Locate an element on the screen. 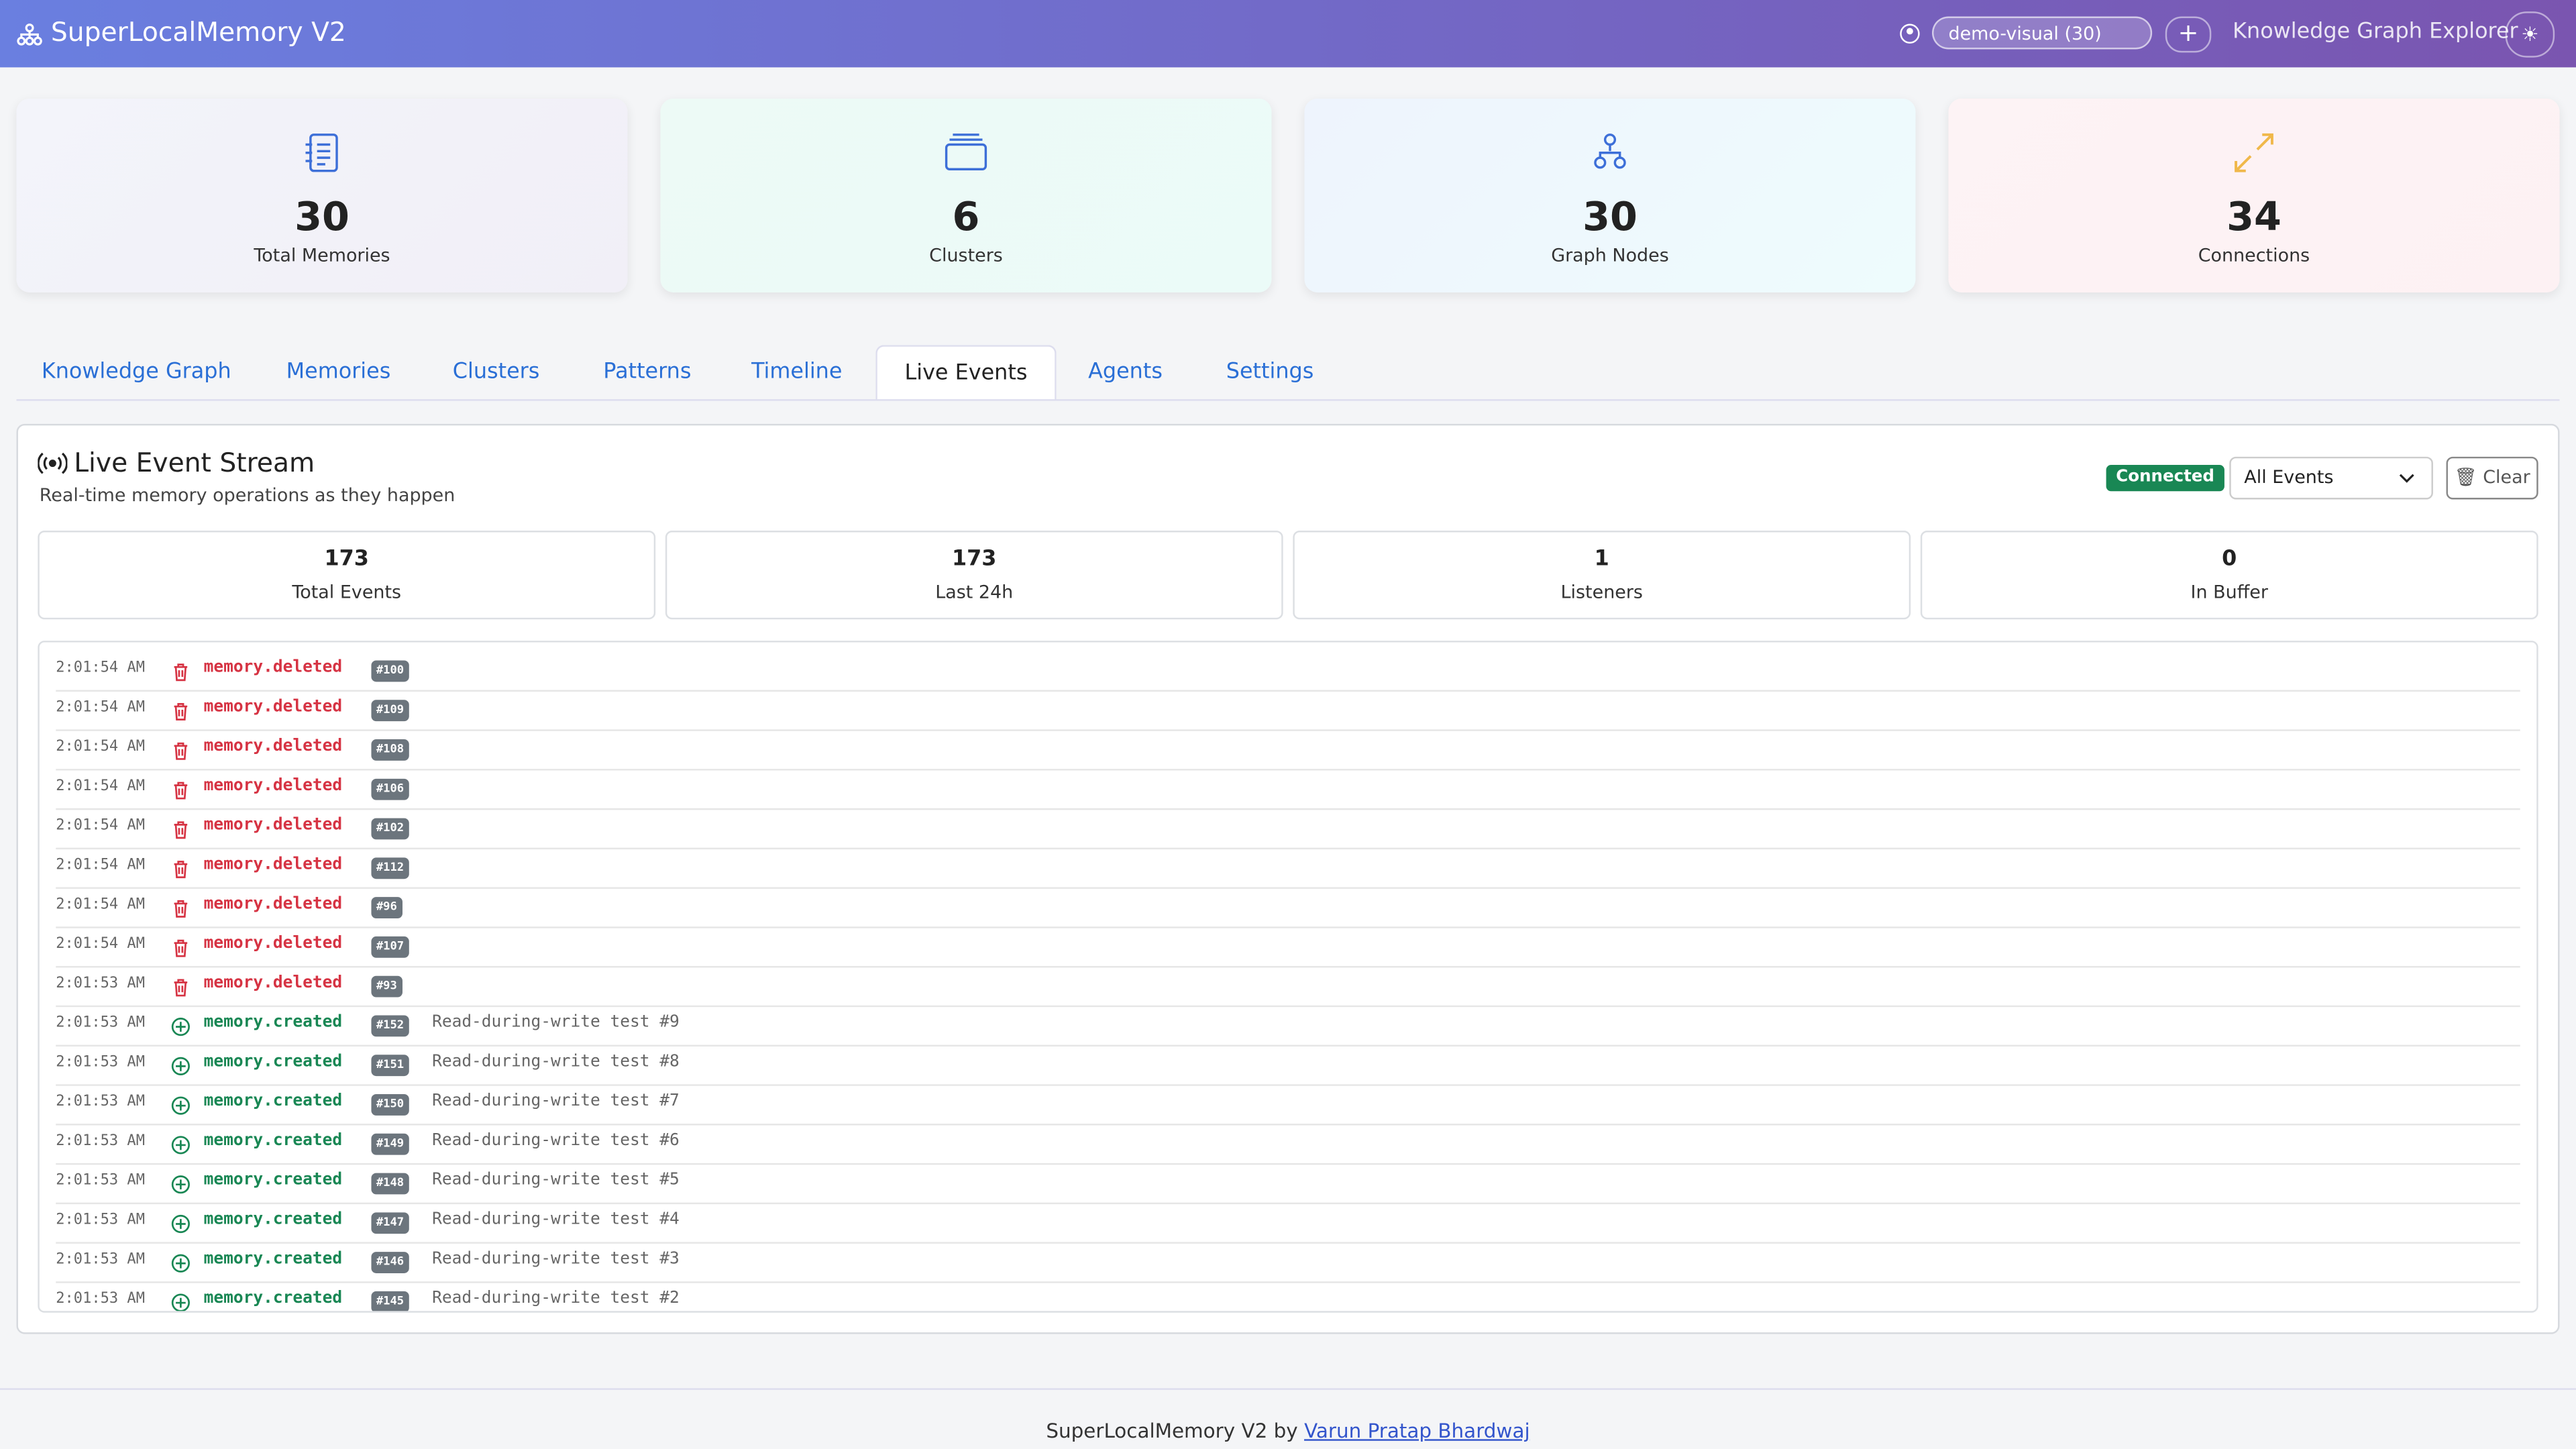 This screenshot has width=2576, height=1449. event-stat-label: Total Events is located at coordinates (347, 592).